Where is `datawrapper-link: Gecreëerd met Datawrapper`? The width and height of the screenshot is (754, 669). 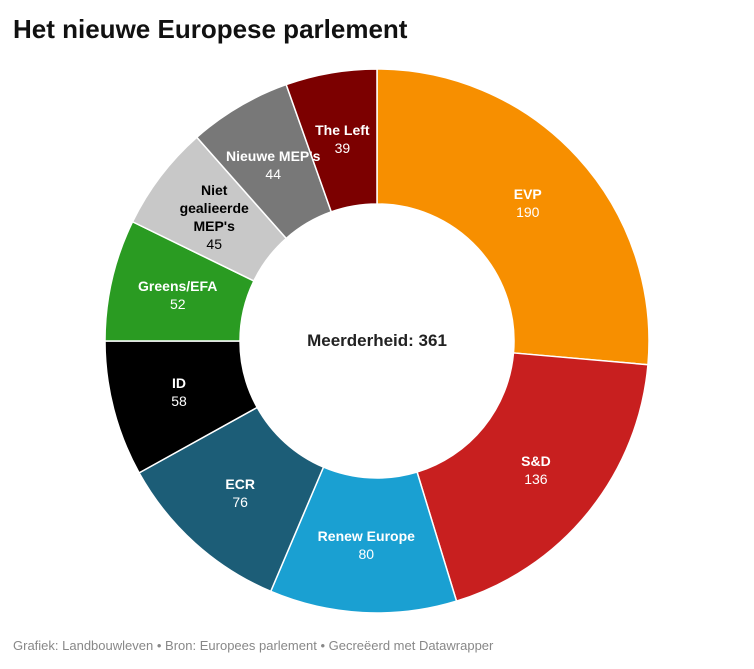 datawrapper-link: Gecreëerd met Datawrapper is located at coordinates (411, 645).